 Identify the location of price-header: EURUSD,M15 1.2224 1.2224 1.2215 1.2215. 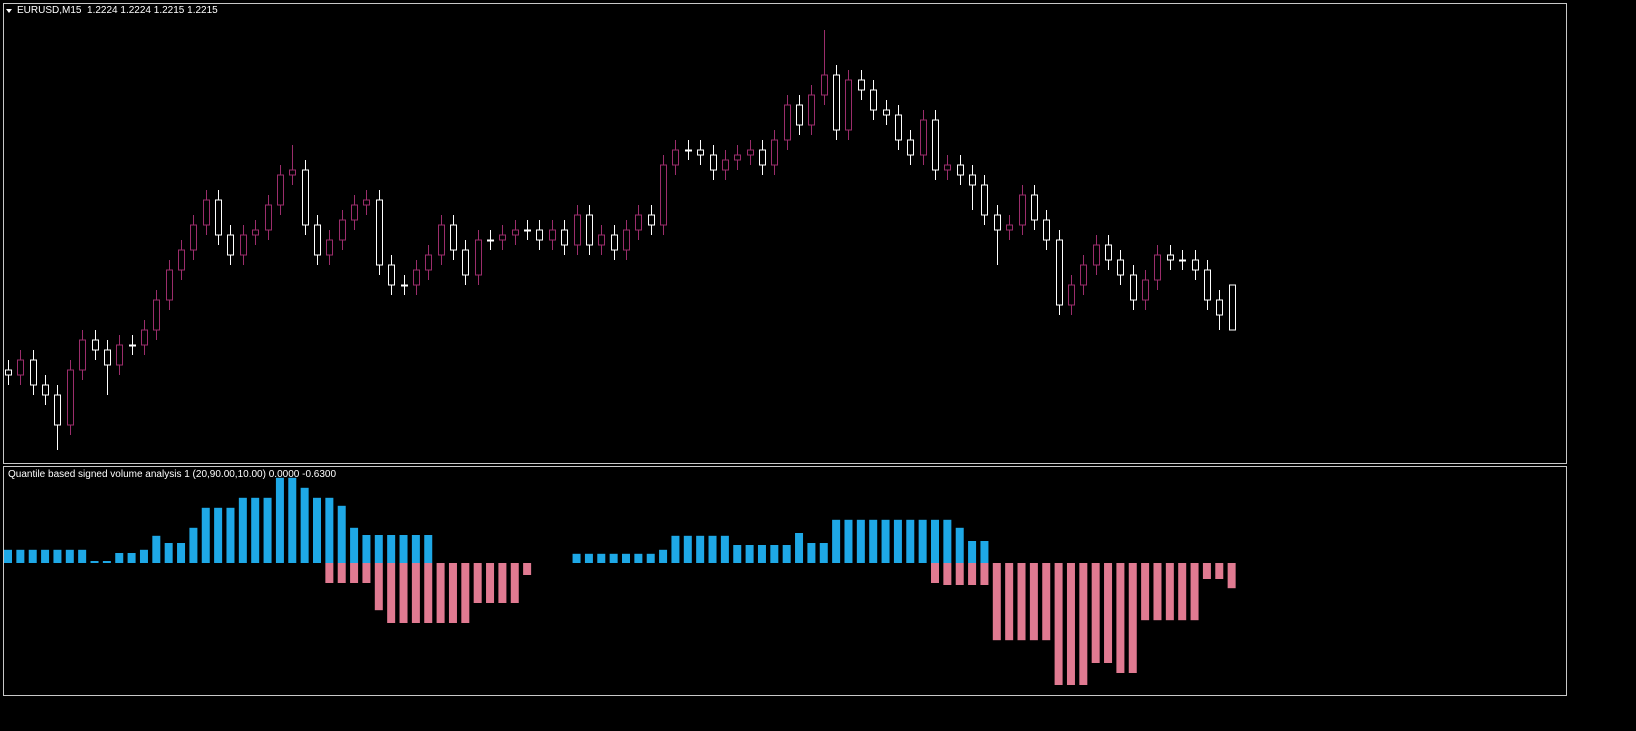
(117, 10).